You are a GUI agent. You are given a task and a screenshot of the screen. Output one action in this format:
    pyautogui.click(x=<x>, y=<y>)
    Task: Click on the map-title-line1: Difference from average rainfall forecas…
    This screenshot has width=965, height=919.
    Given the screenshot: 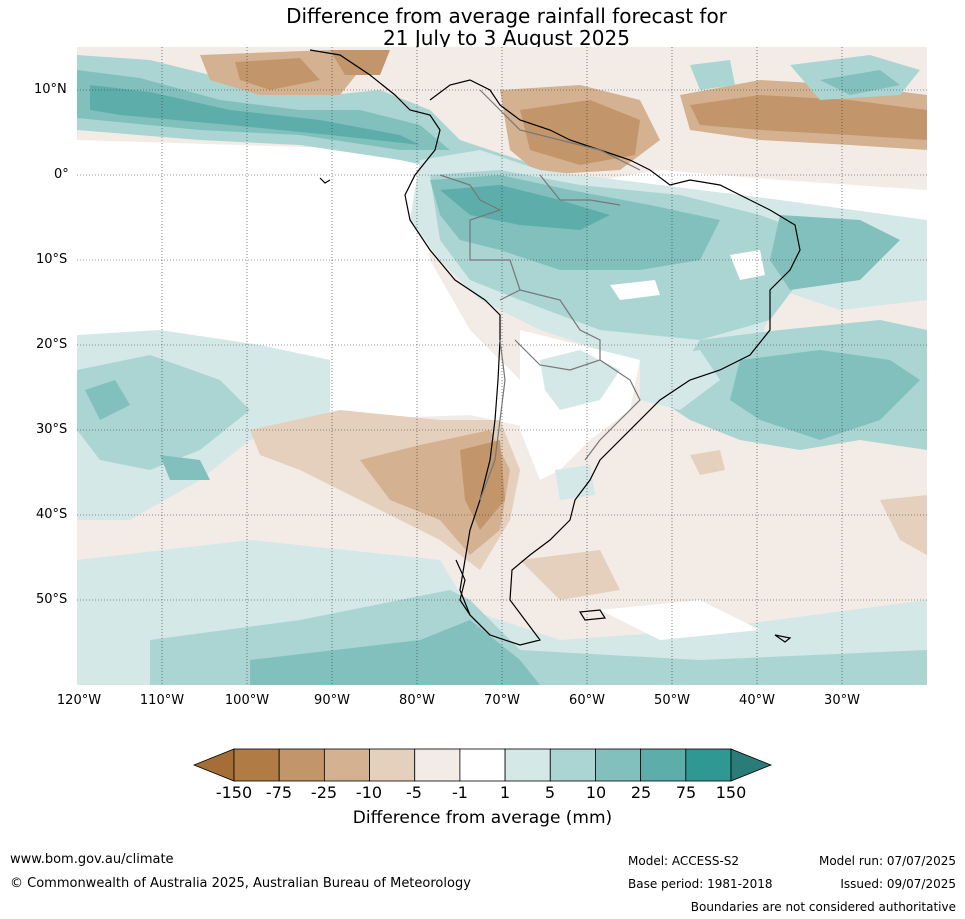 What is the action you would take?
    pyautogui.click(x=506, y=16)
    